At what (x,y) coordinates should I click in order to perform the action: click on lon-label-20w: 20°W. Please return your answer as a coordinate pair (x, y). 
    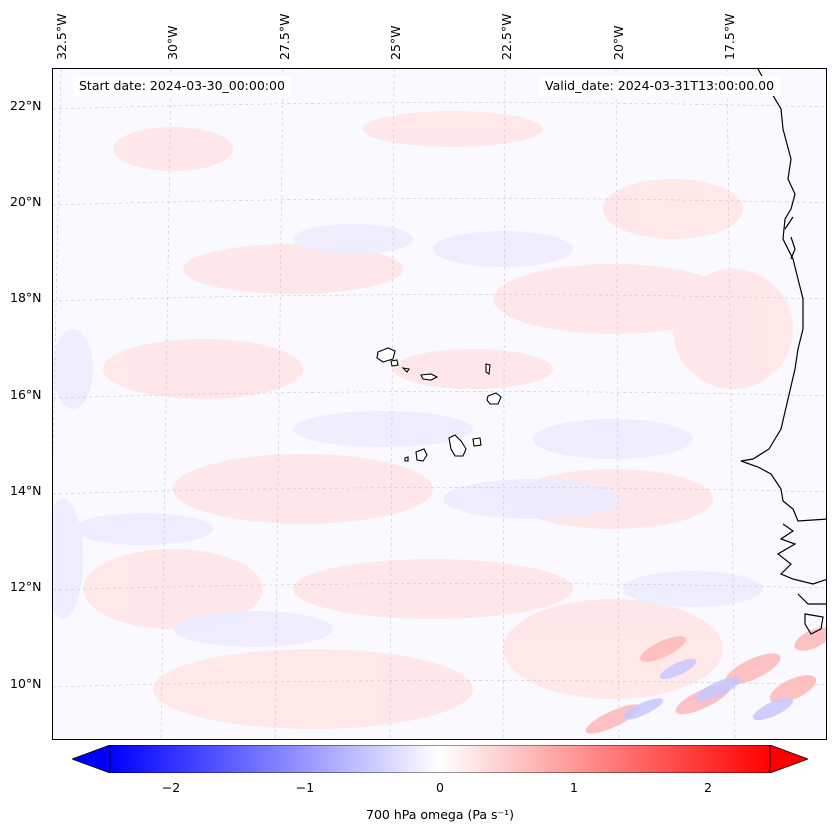
    Looking at the image, I should click on (618, 42).